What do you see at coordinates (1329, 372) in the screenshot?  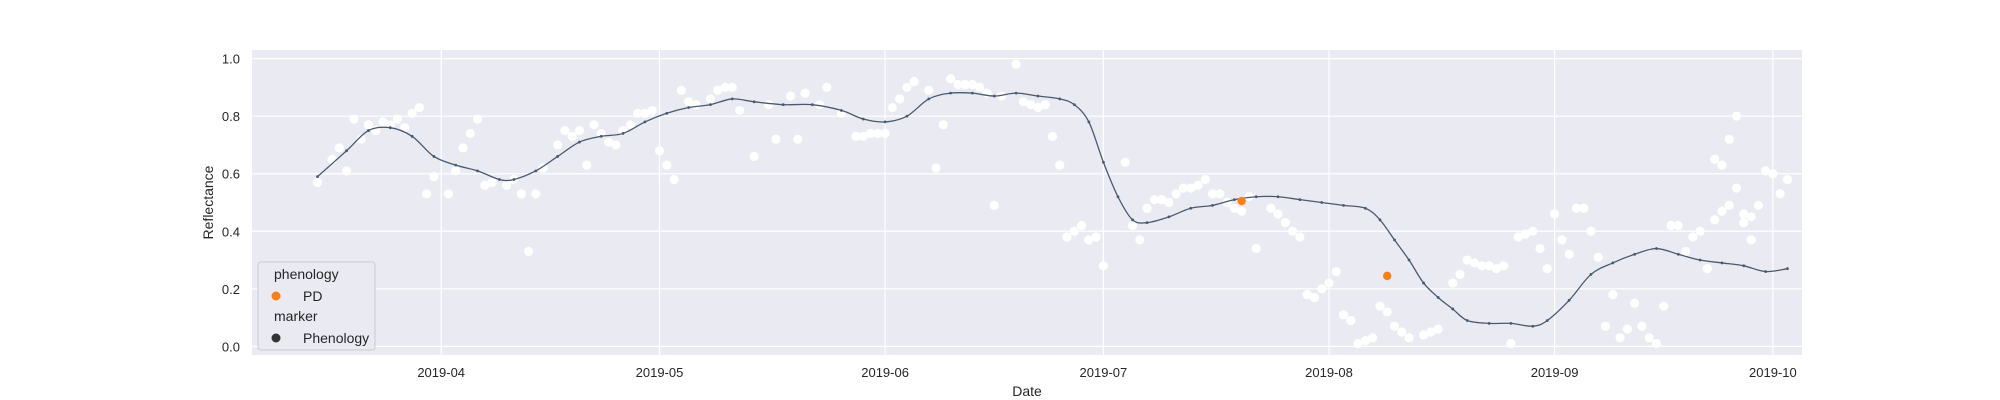 I see `x-tick-label: 2019-08` at bounding box center [1329, 372].